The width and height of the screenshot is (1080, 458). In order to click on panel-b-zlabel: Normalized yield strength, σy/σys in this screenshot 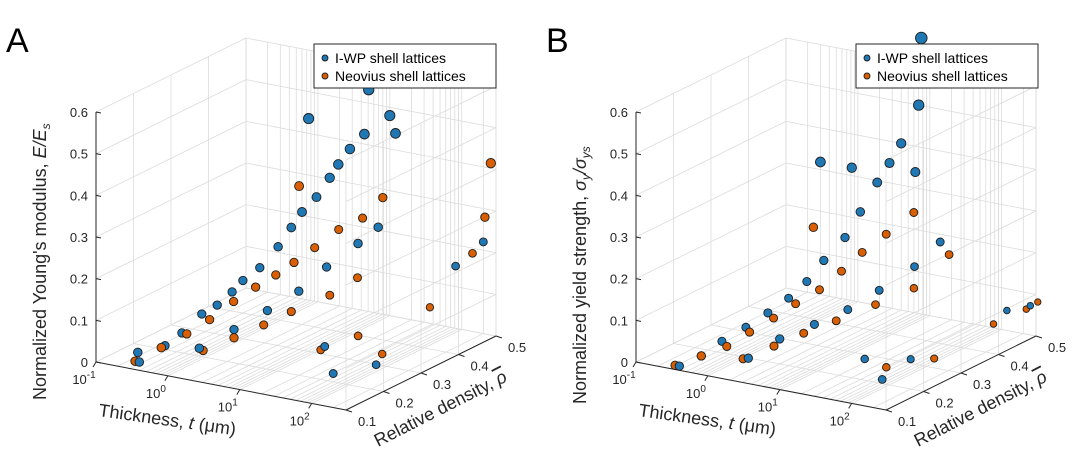, I will do `click(581, 275)`.